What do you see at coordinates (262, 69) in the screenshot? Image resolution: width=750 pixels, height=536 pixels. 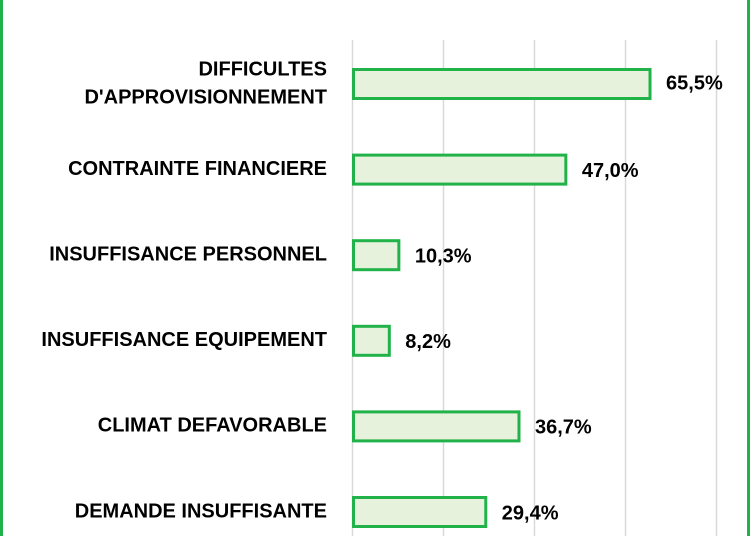 I see `category-label-0-line-0: DIFFICULTES` at bounding box center [262, 69].